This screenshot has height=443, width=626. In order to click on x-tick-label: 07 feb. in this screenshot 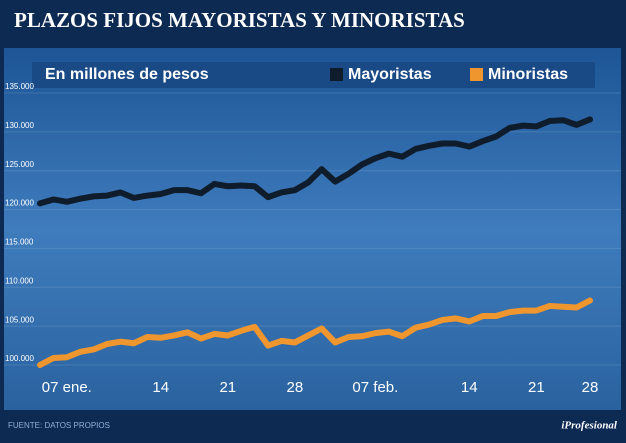, I will do `click(375, 387)`.